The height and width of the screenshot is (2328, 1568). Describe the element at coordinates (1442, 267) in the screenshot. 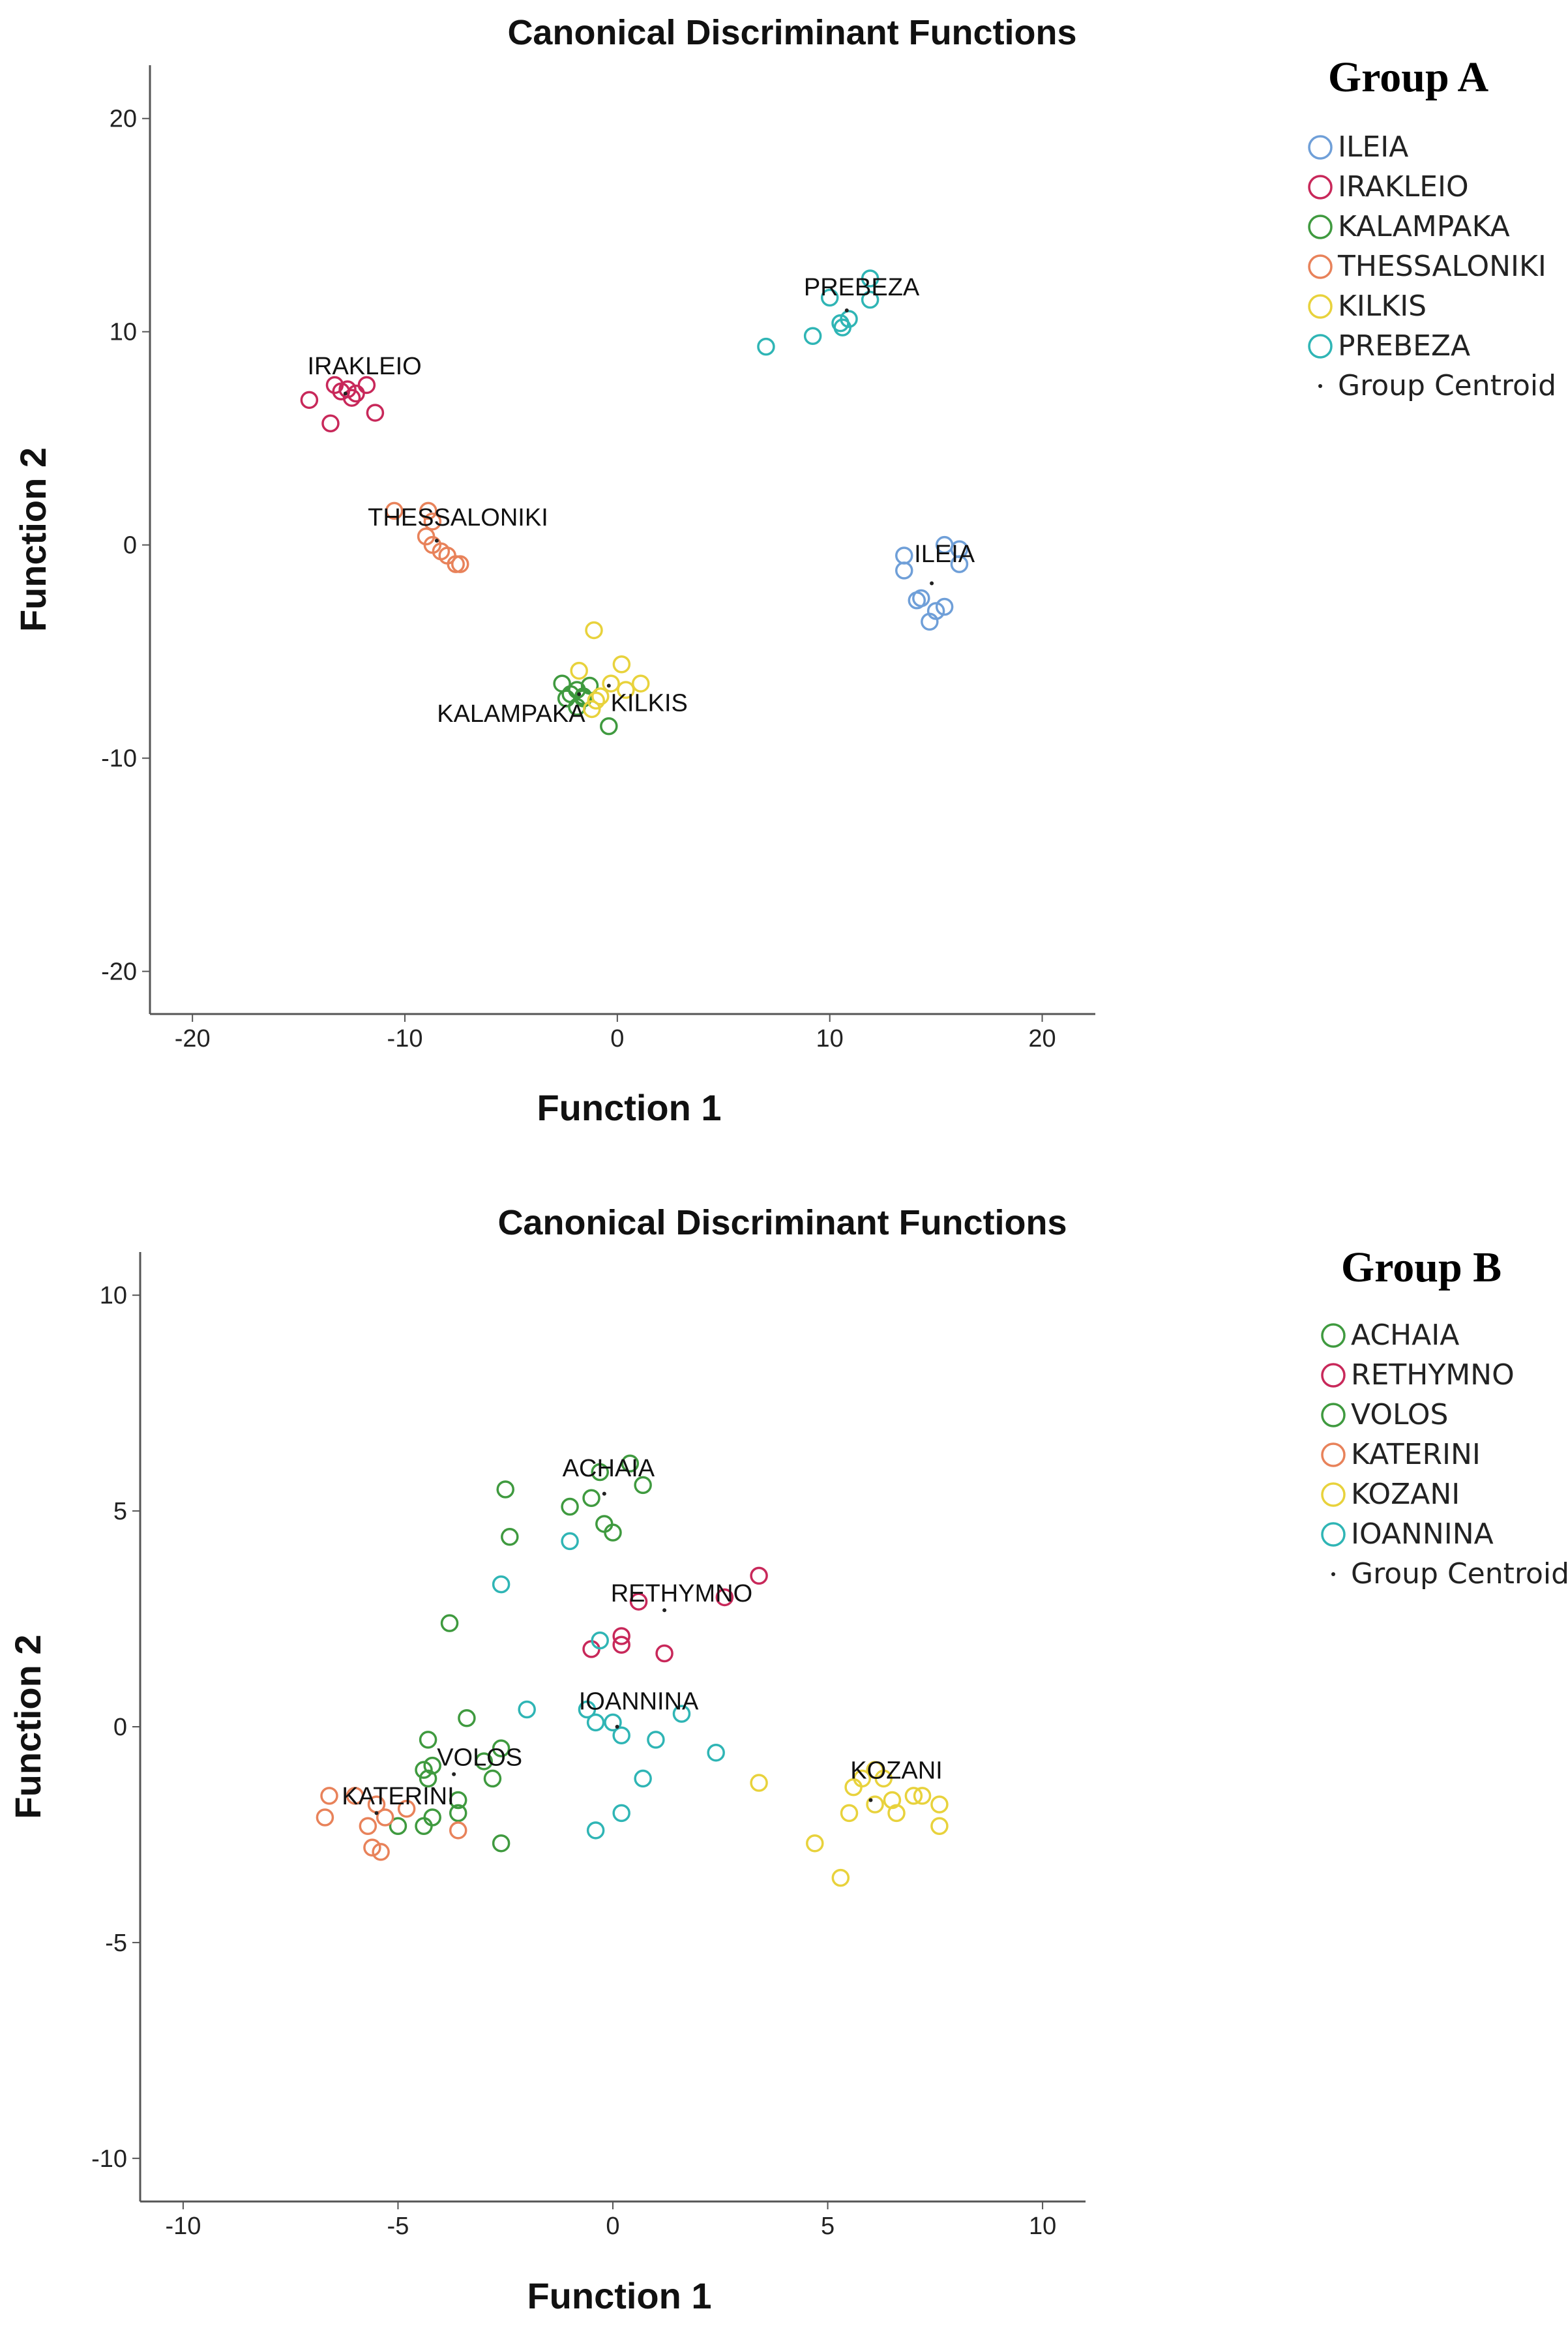

I see `legend-entry: THESSALONIKI` at that location.